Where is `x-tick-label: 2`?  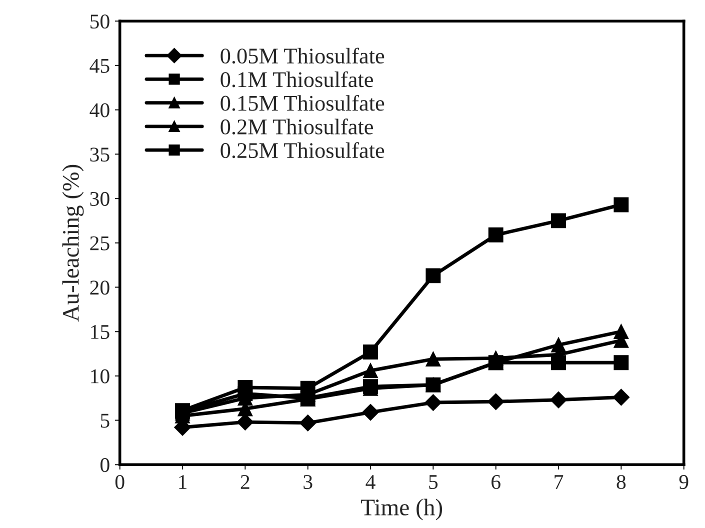 x-tick-label: 2 is located at coordinates (245, 482).